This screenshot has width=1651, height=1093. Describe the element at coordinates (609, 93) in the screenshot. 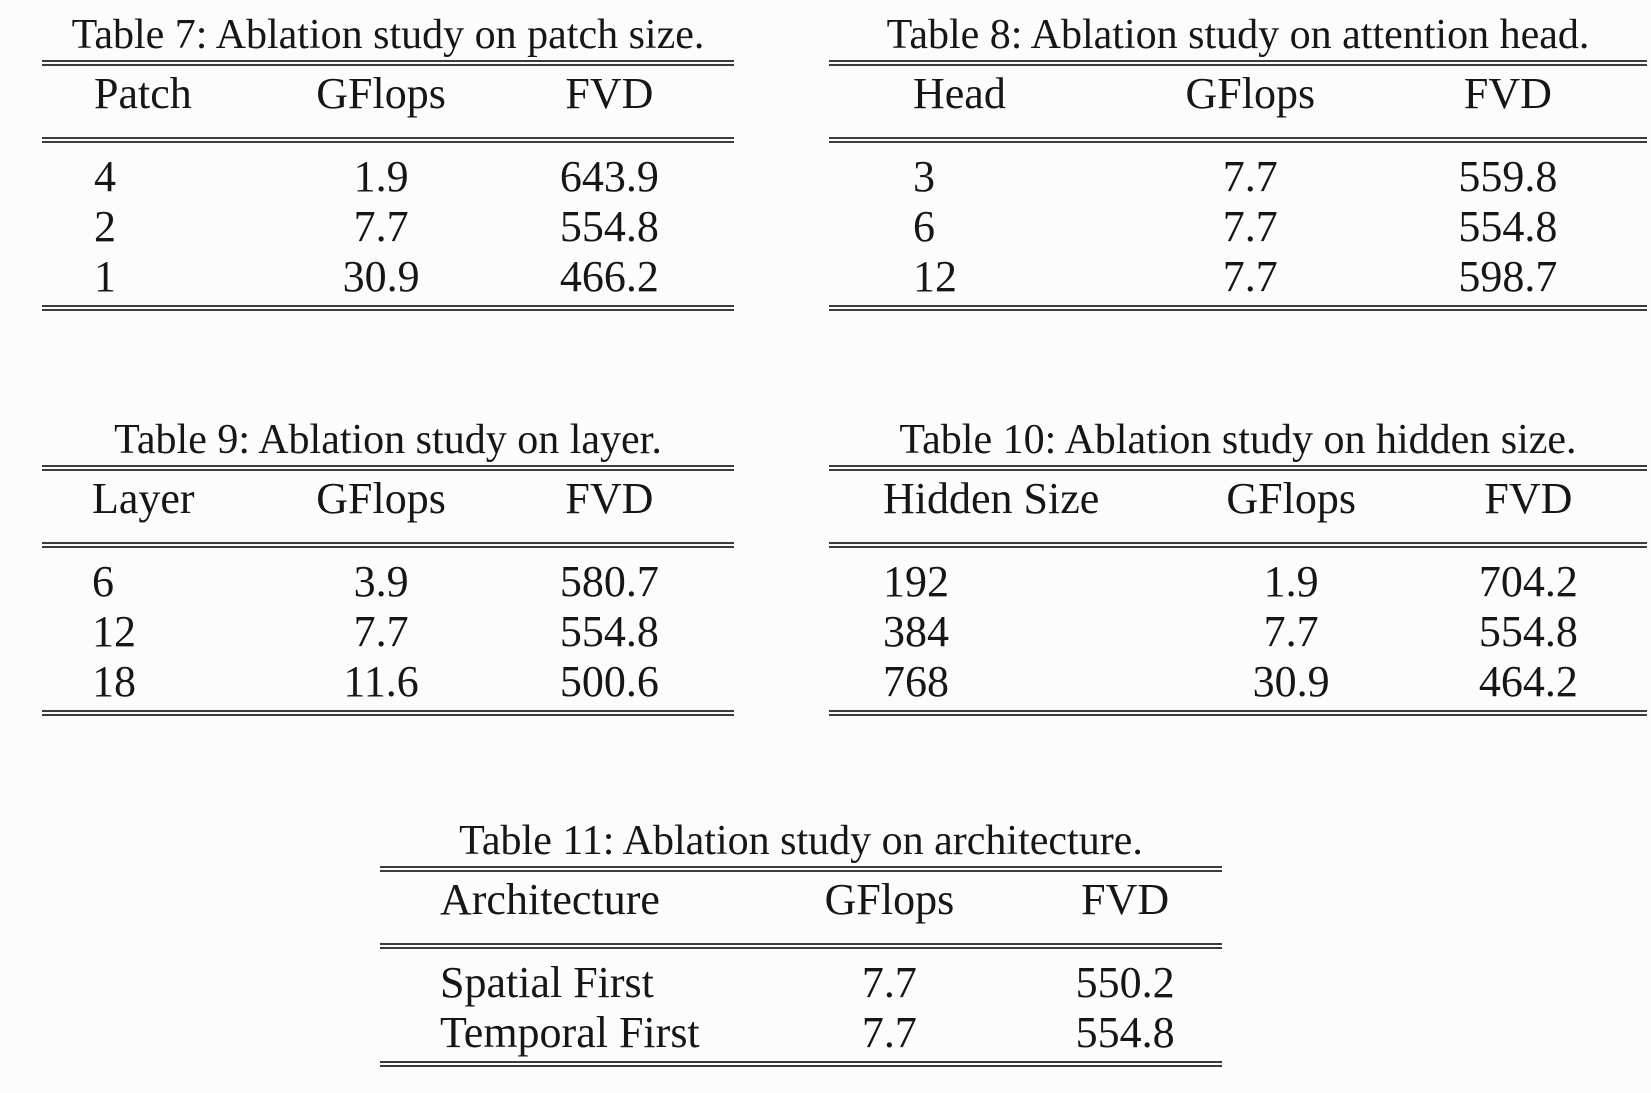

I see `table-7-col-header-fvd: FVD` at that location.